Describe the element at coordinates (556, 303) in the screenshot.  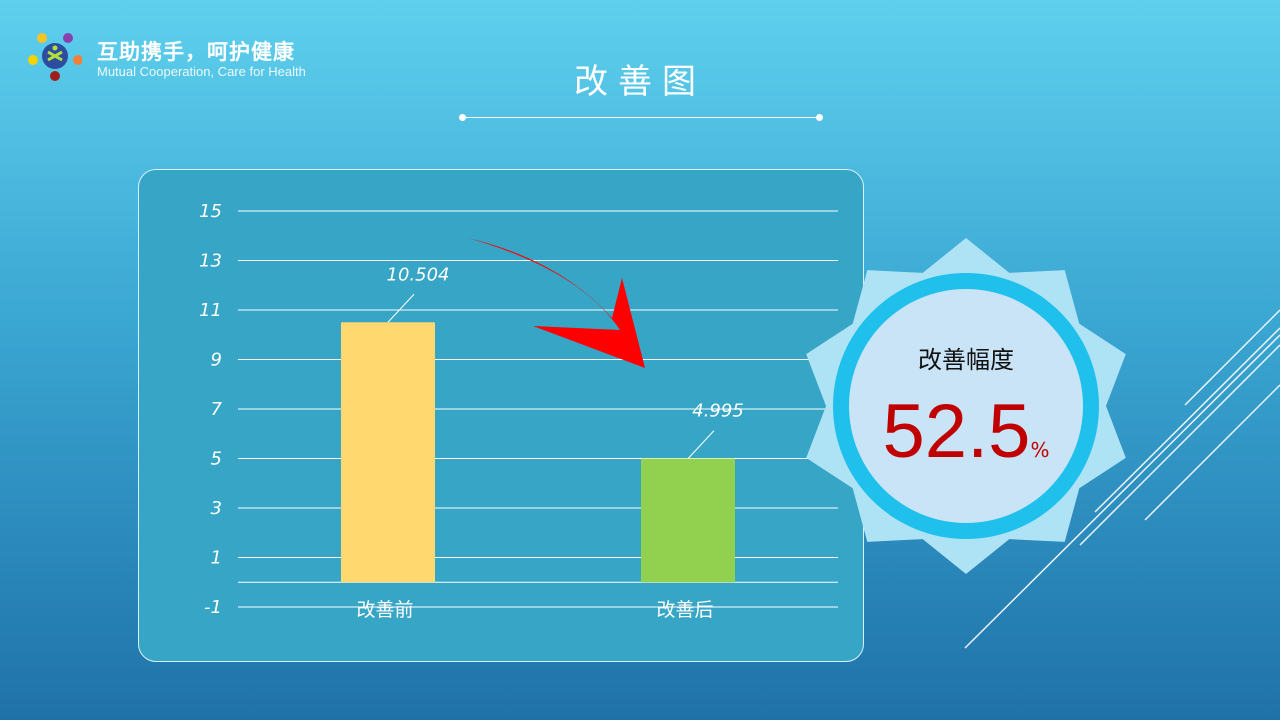
I see `red-arrow-icon` at that location.